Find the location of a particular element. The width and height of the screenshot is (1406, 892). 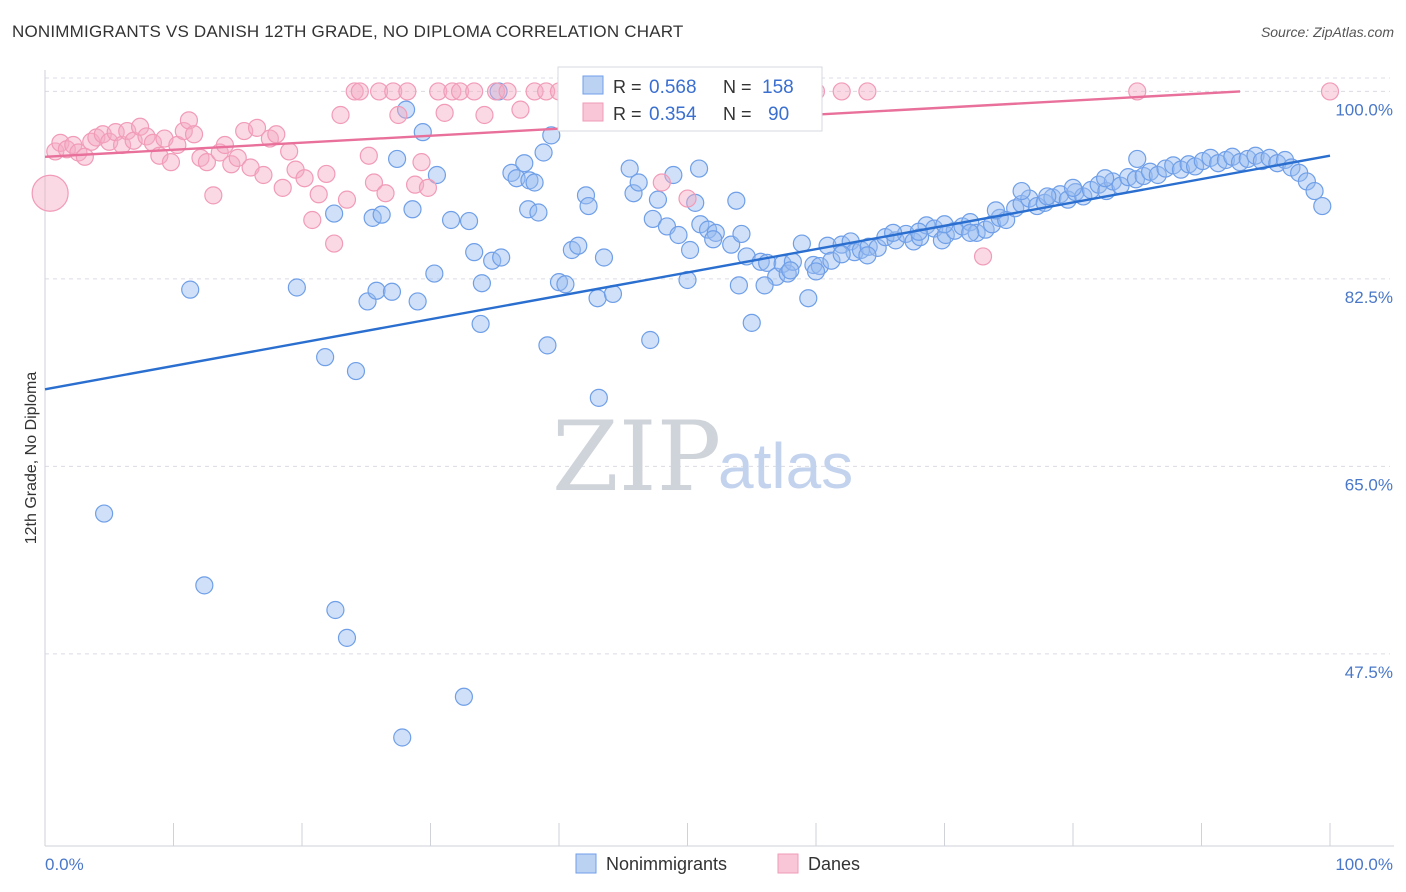

legend-r-value-1: 0.568 is located at coordinates (673, 87).